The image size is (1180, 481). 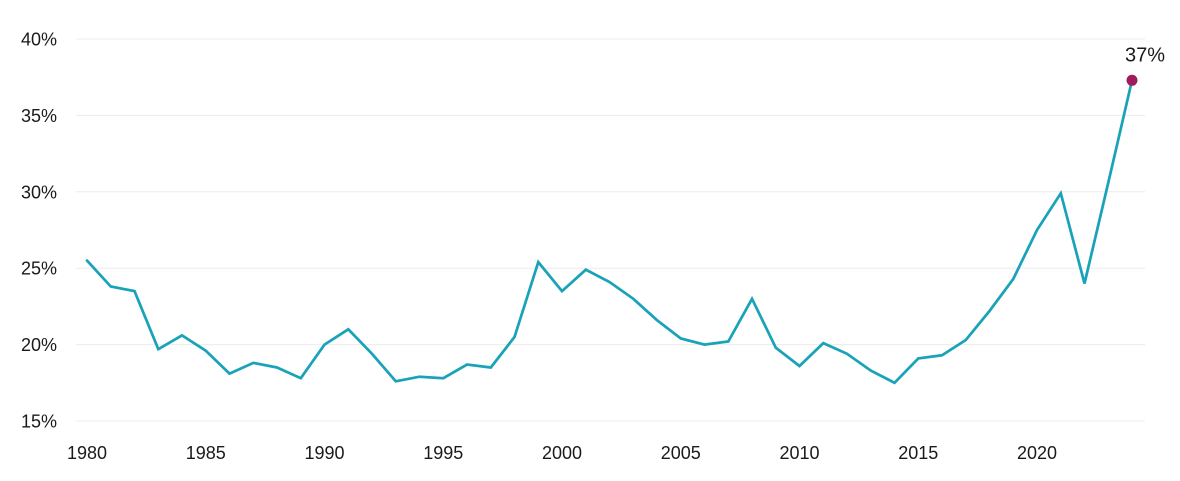 I want to click on y-tick-label: 20%, so click(x=39, y=345).